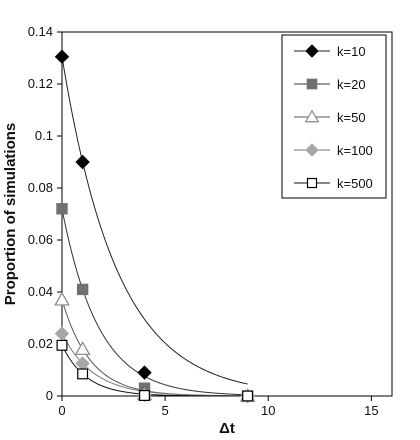 The image size is (420, 440). What do you see at coordinates (351, 84) in the screenshot?
I see `legend-label: k=20` at bounding box center [351, 84].